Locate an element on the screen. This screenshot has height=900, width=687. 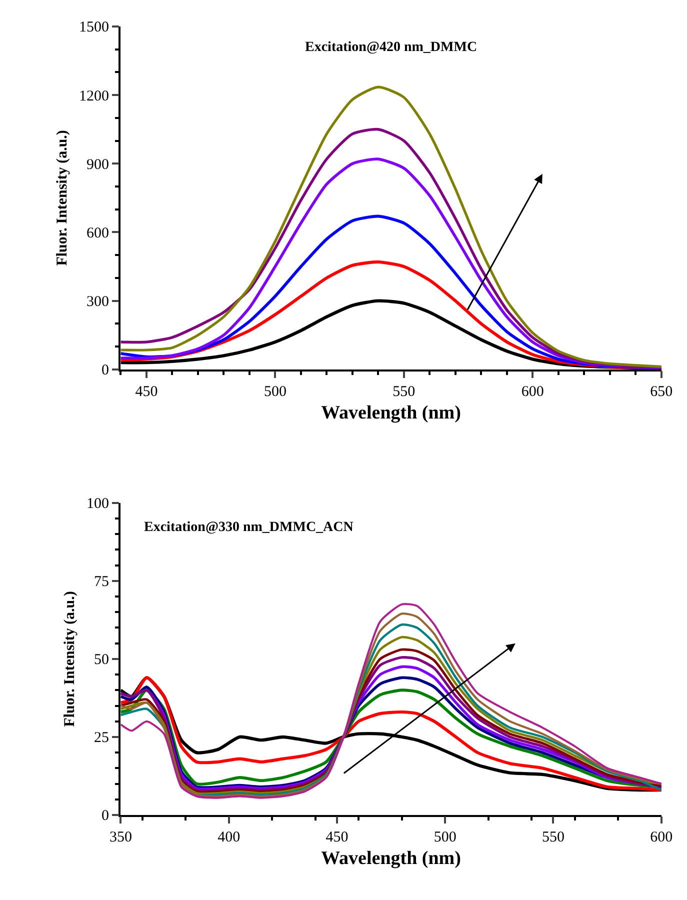
x-tick-label: 400 is located at coordinates (229, 838).